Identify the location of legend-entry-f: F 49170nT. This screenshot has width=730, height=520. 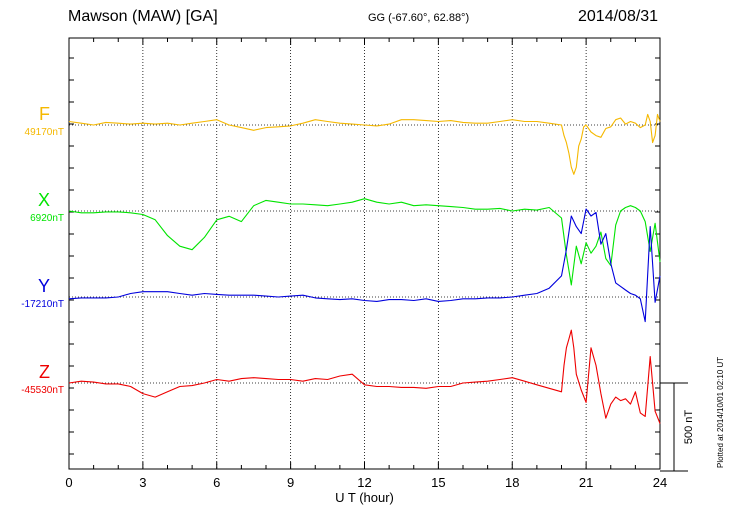
(32, 123).